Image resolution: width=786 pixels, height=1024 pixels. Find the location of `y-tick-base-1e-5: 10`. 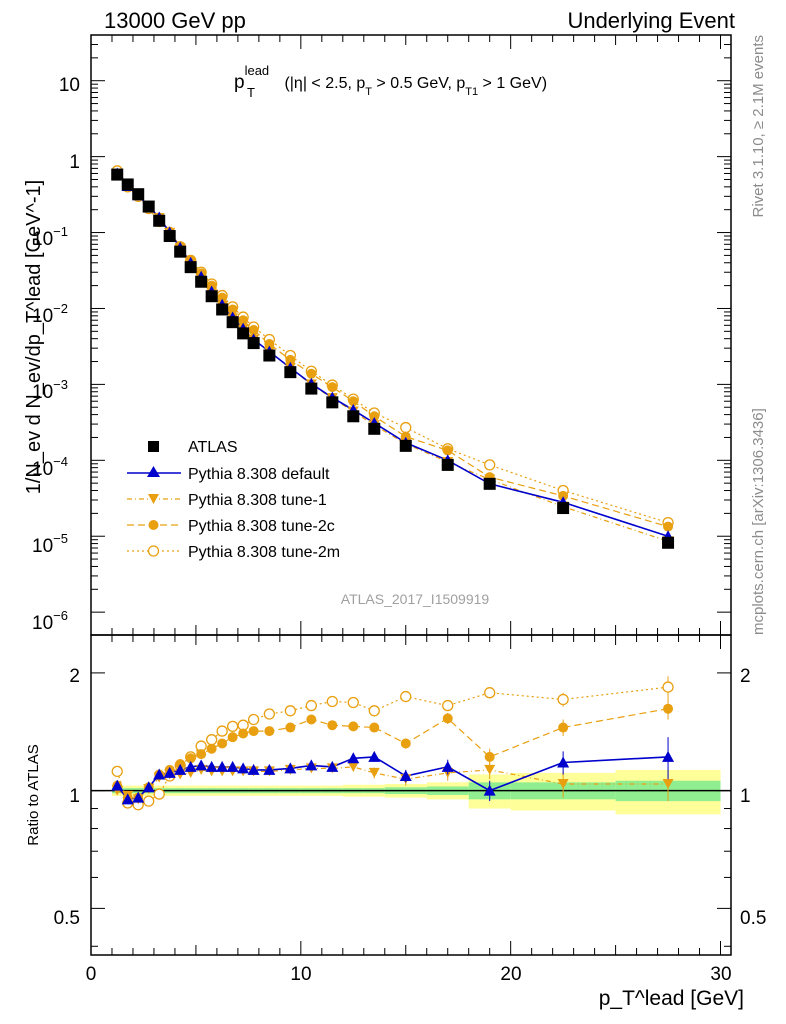

y-tick-base-1e-5: 10 is located at coordinates (42, 546).